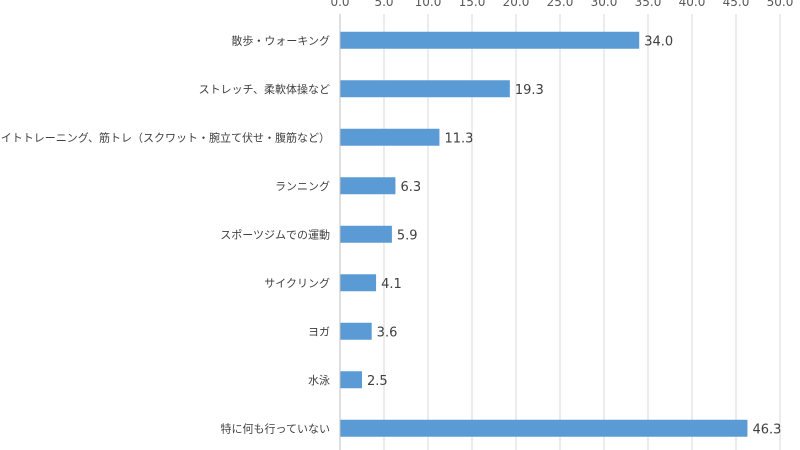  What do you see at coordinates (391, 284) in the screenshot?
I see `data-label: 4.1` at bounding box center [391, 284].